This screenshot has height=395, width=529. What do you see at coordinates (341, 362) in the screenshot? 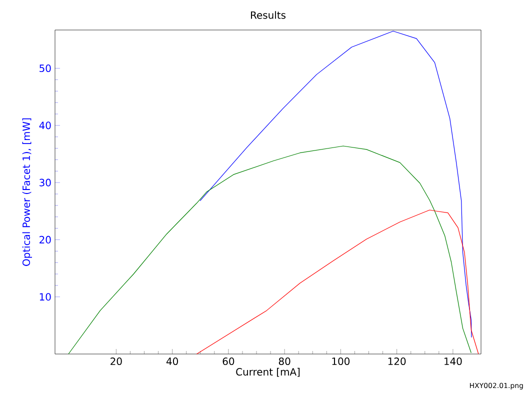
I see `x-tick-label: 100` at bounding box center [341, 362].